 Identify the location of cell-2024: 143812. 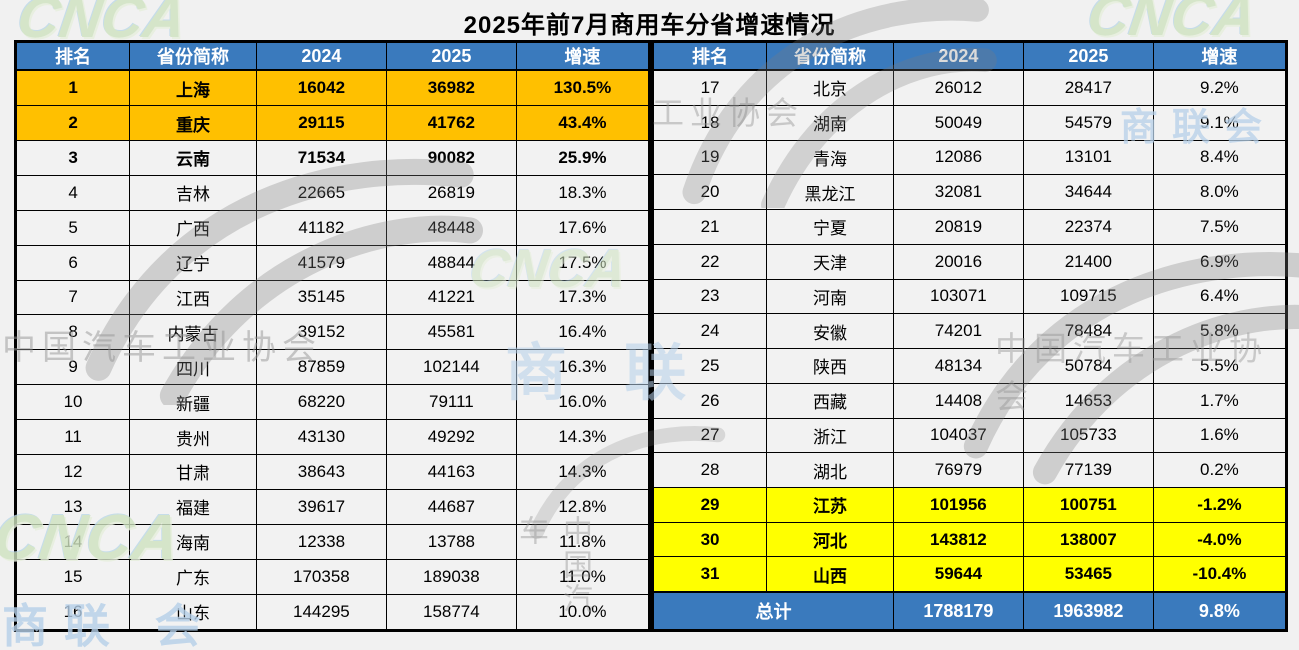
(958, 539).